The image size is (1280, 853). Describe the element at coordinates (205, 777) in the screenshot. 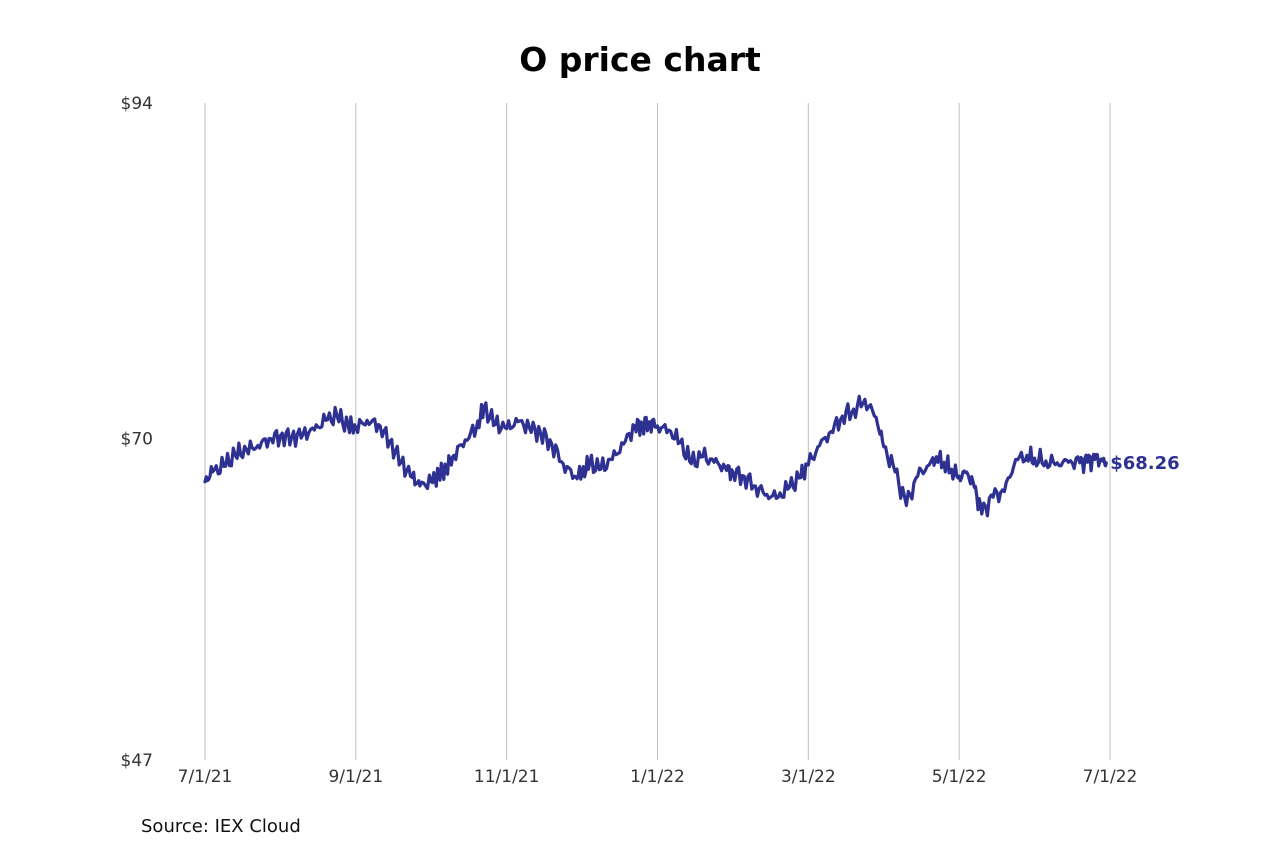

I see `x-tick-label: 7/1/21` at that location.